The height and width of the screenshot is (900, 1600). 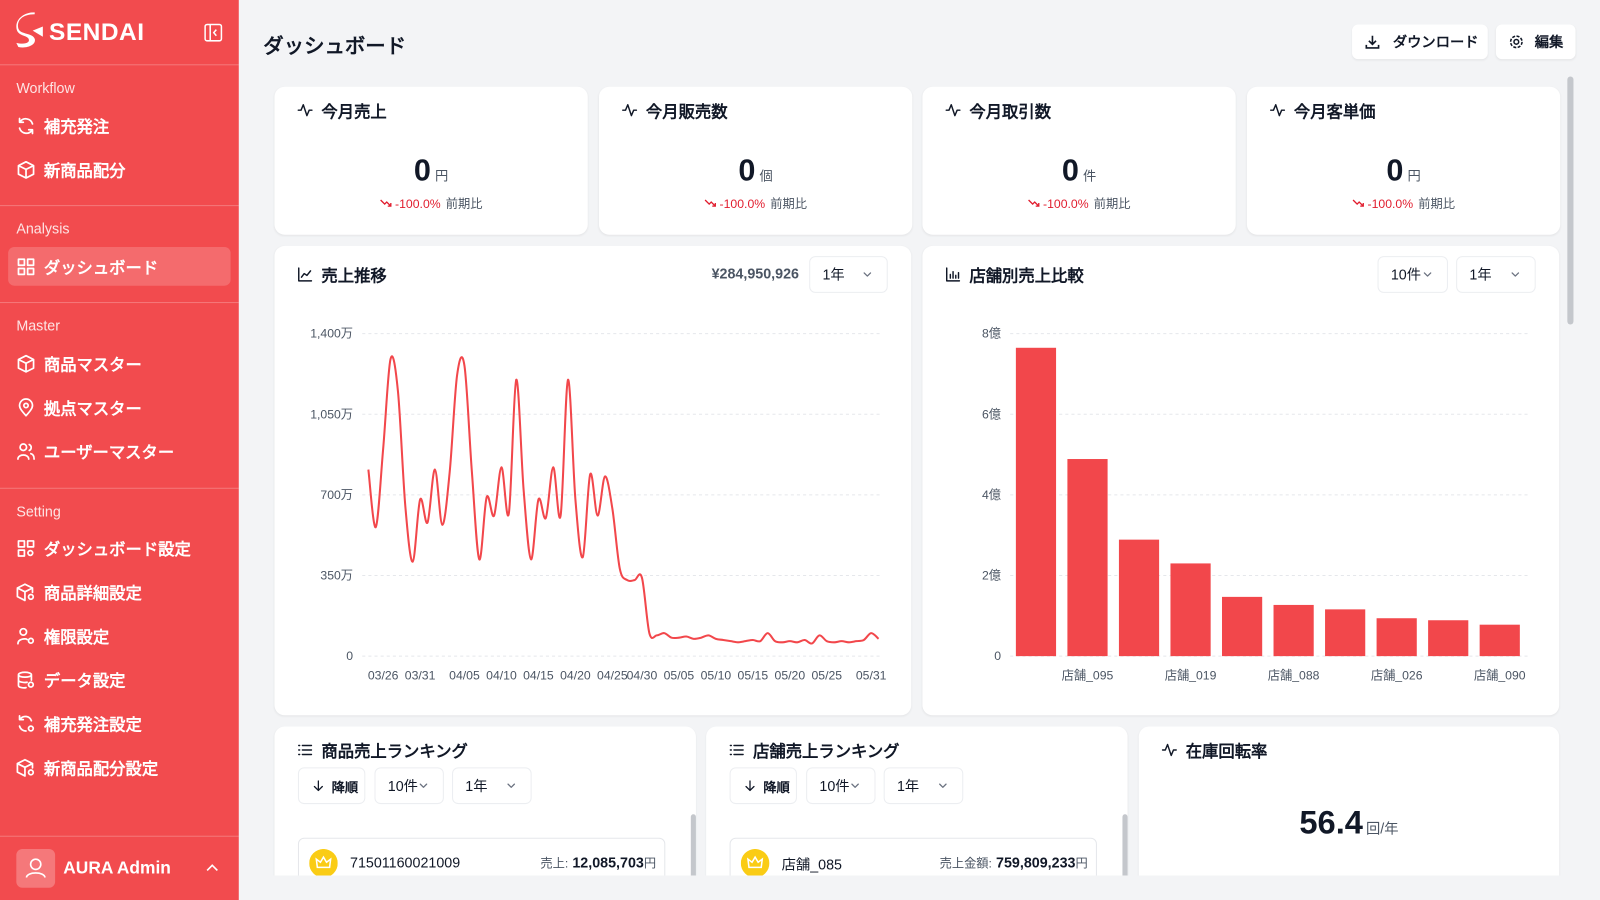 What do you see at coordinates (331, 334) in the screenshot?
I see `y-tick-label: 1,400万` at bounding box center [331, 334].